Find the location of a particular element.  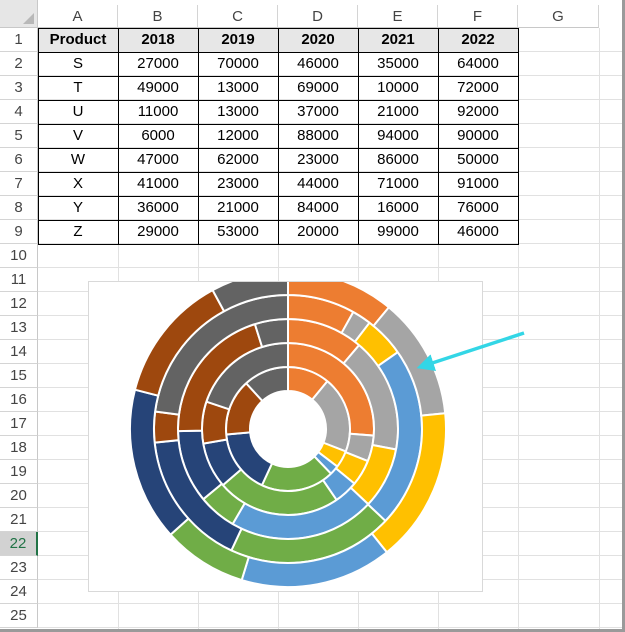

table-cell: 86000 is located at coordinates (398, 159).